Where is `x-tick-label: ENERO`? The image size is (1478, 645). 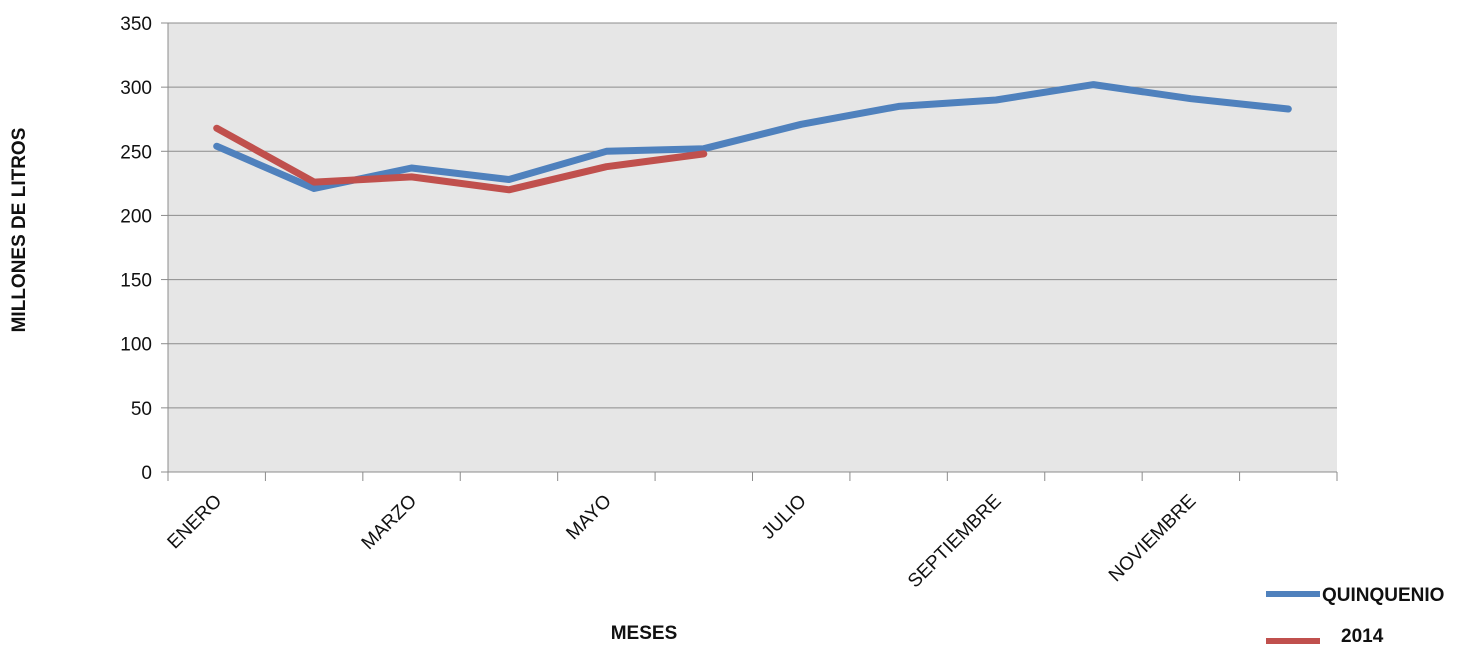 x-tick-label: ENERO is located at coordinates (195, 522).